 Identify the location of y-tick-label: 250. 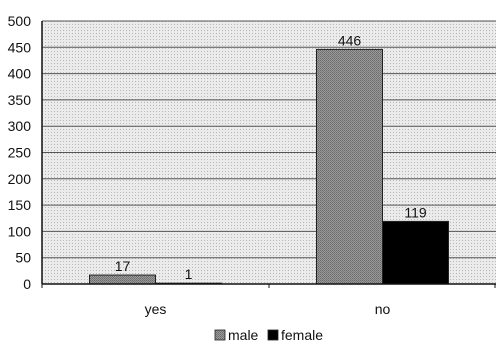
(20, 153).